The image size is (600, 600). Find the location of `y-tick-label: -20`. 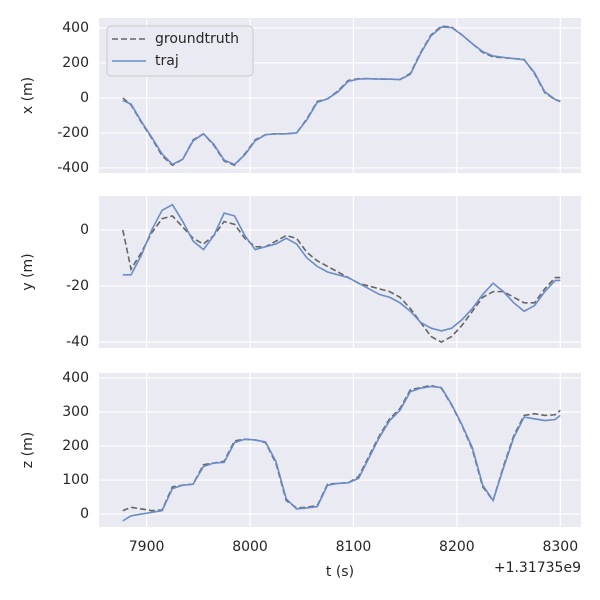

y-tick-label: -20 is located at coordinates (77, 286).